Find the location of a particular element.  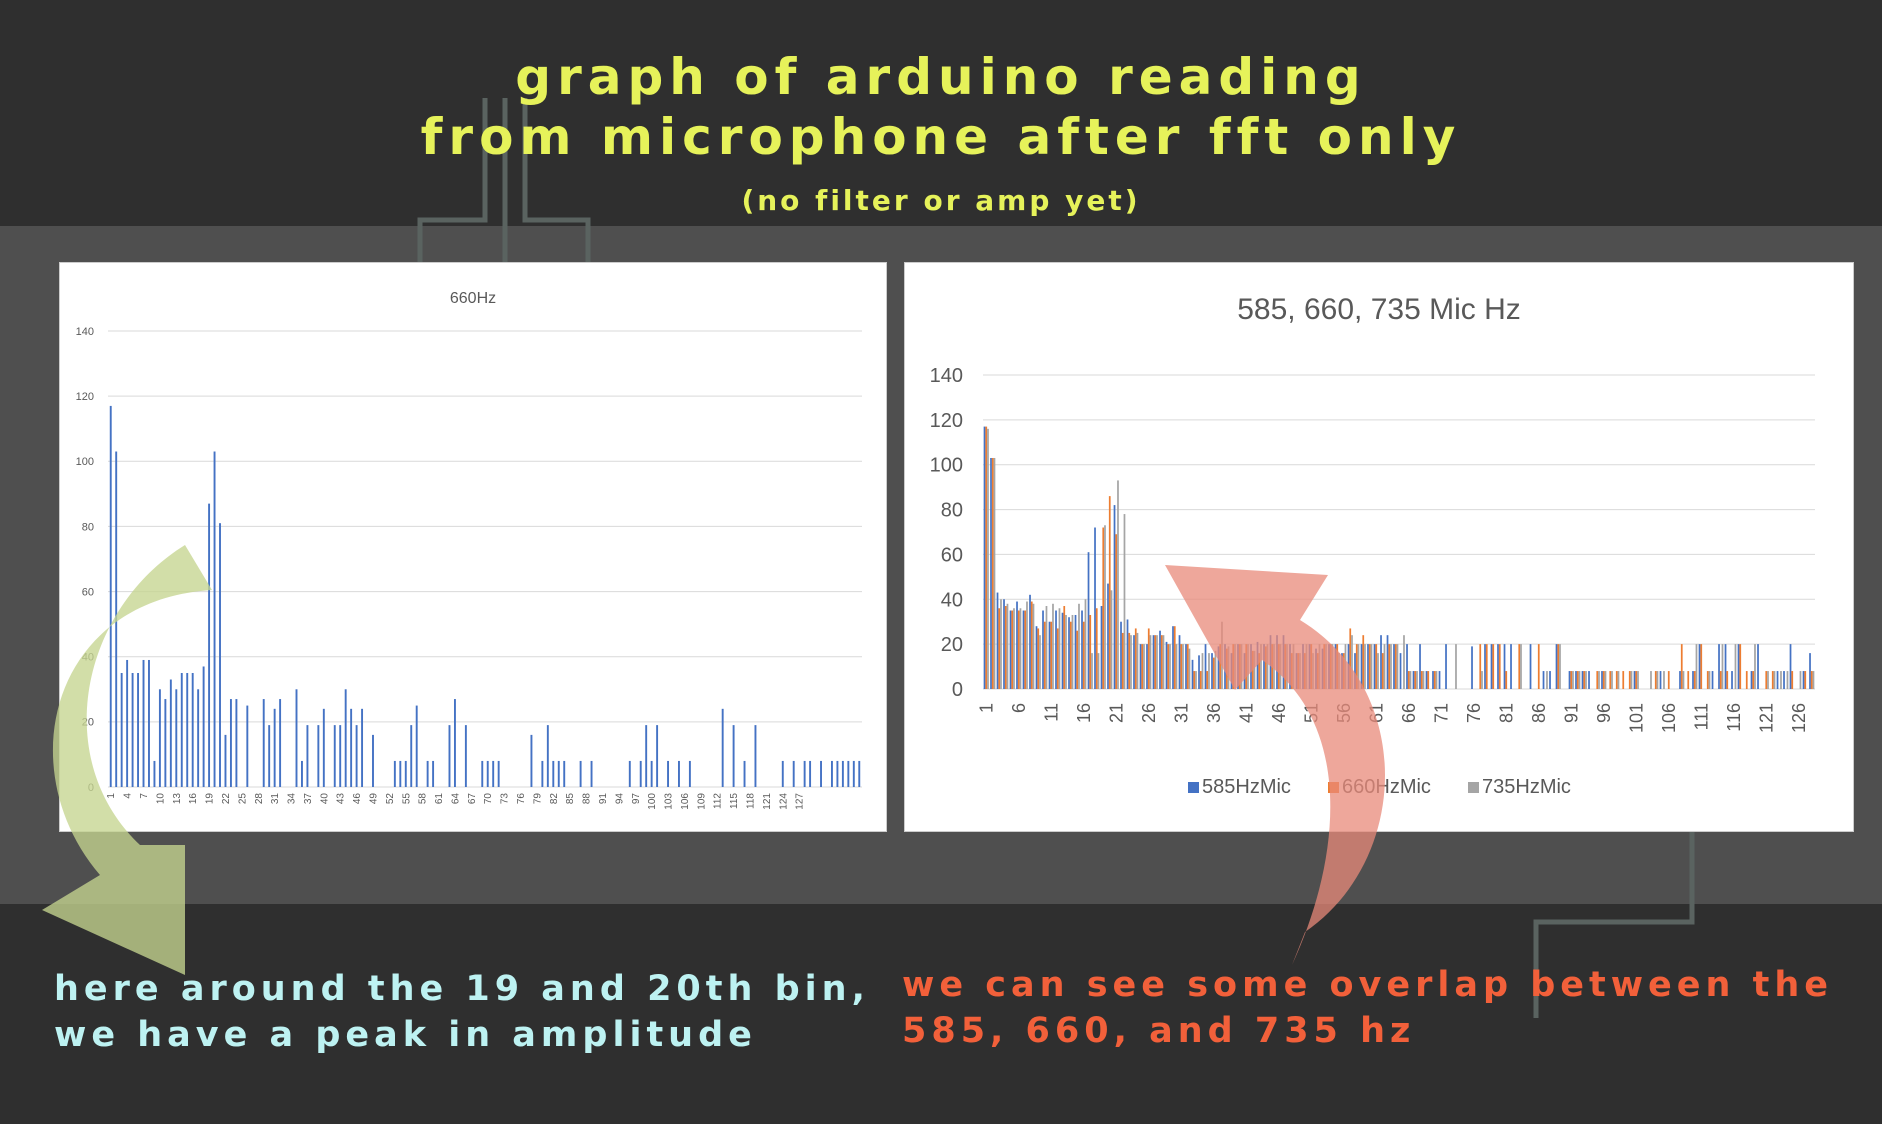

slide-title-line1: graph of arduino reading is located at coordinates (941, 77).